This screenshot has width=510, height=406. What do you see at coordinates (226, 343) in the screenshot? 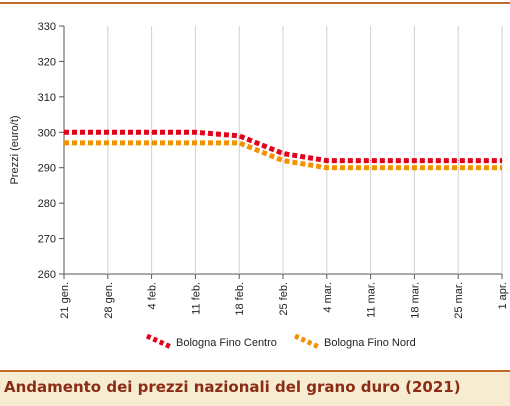
I see `legend-label: Bologna Fino Centro` at bounding box center [226, 343].